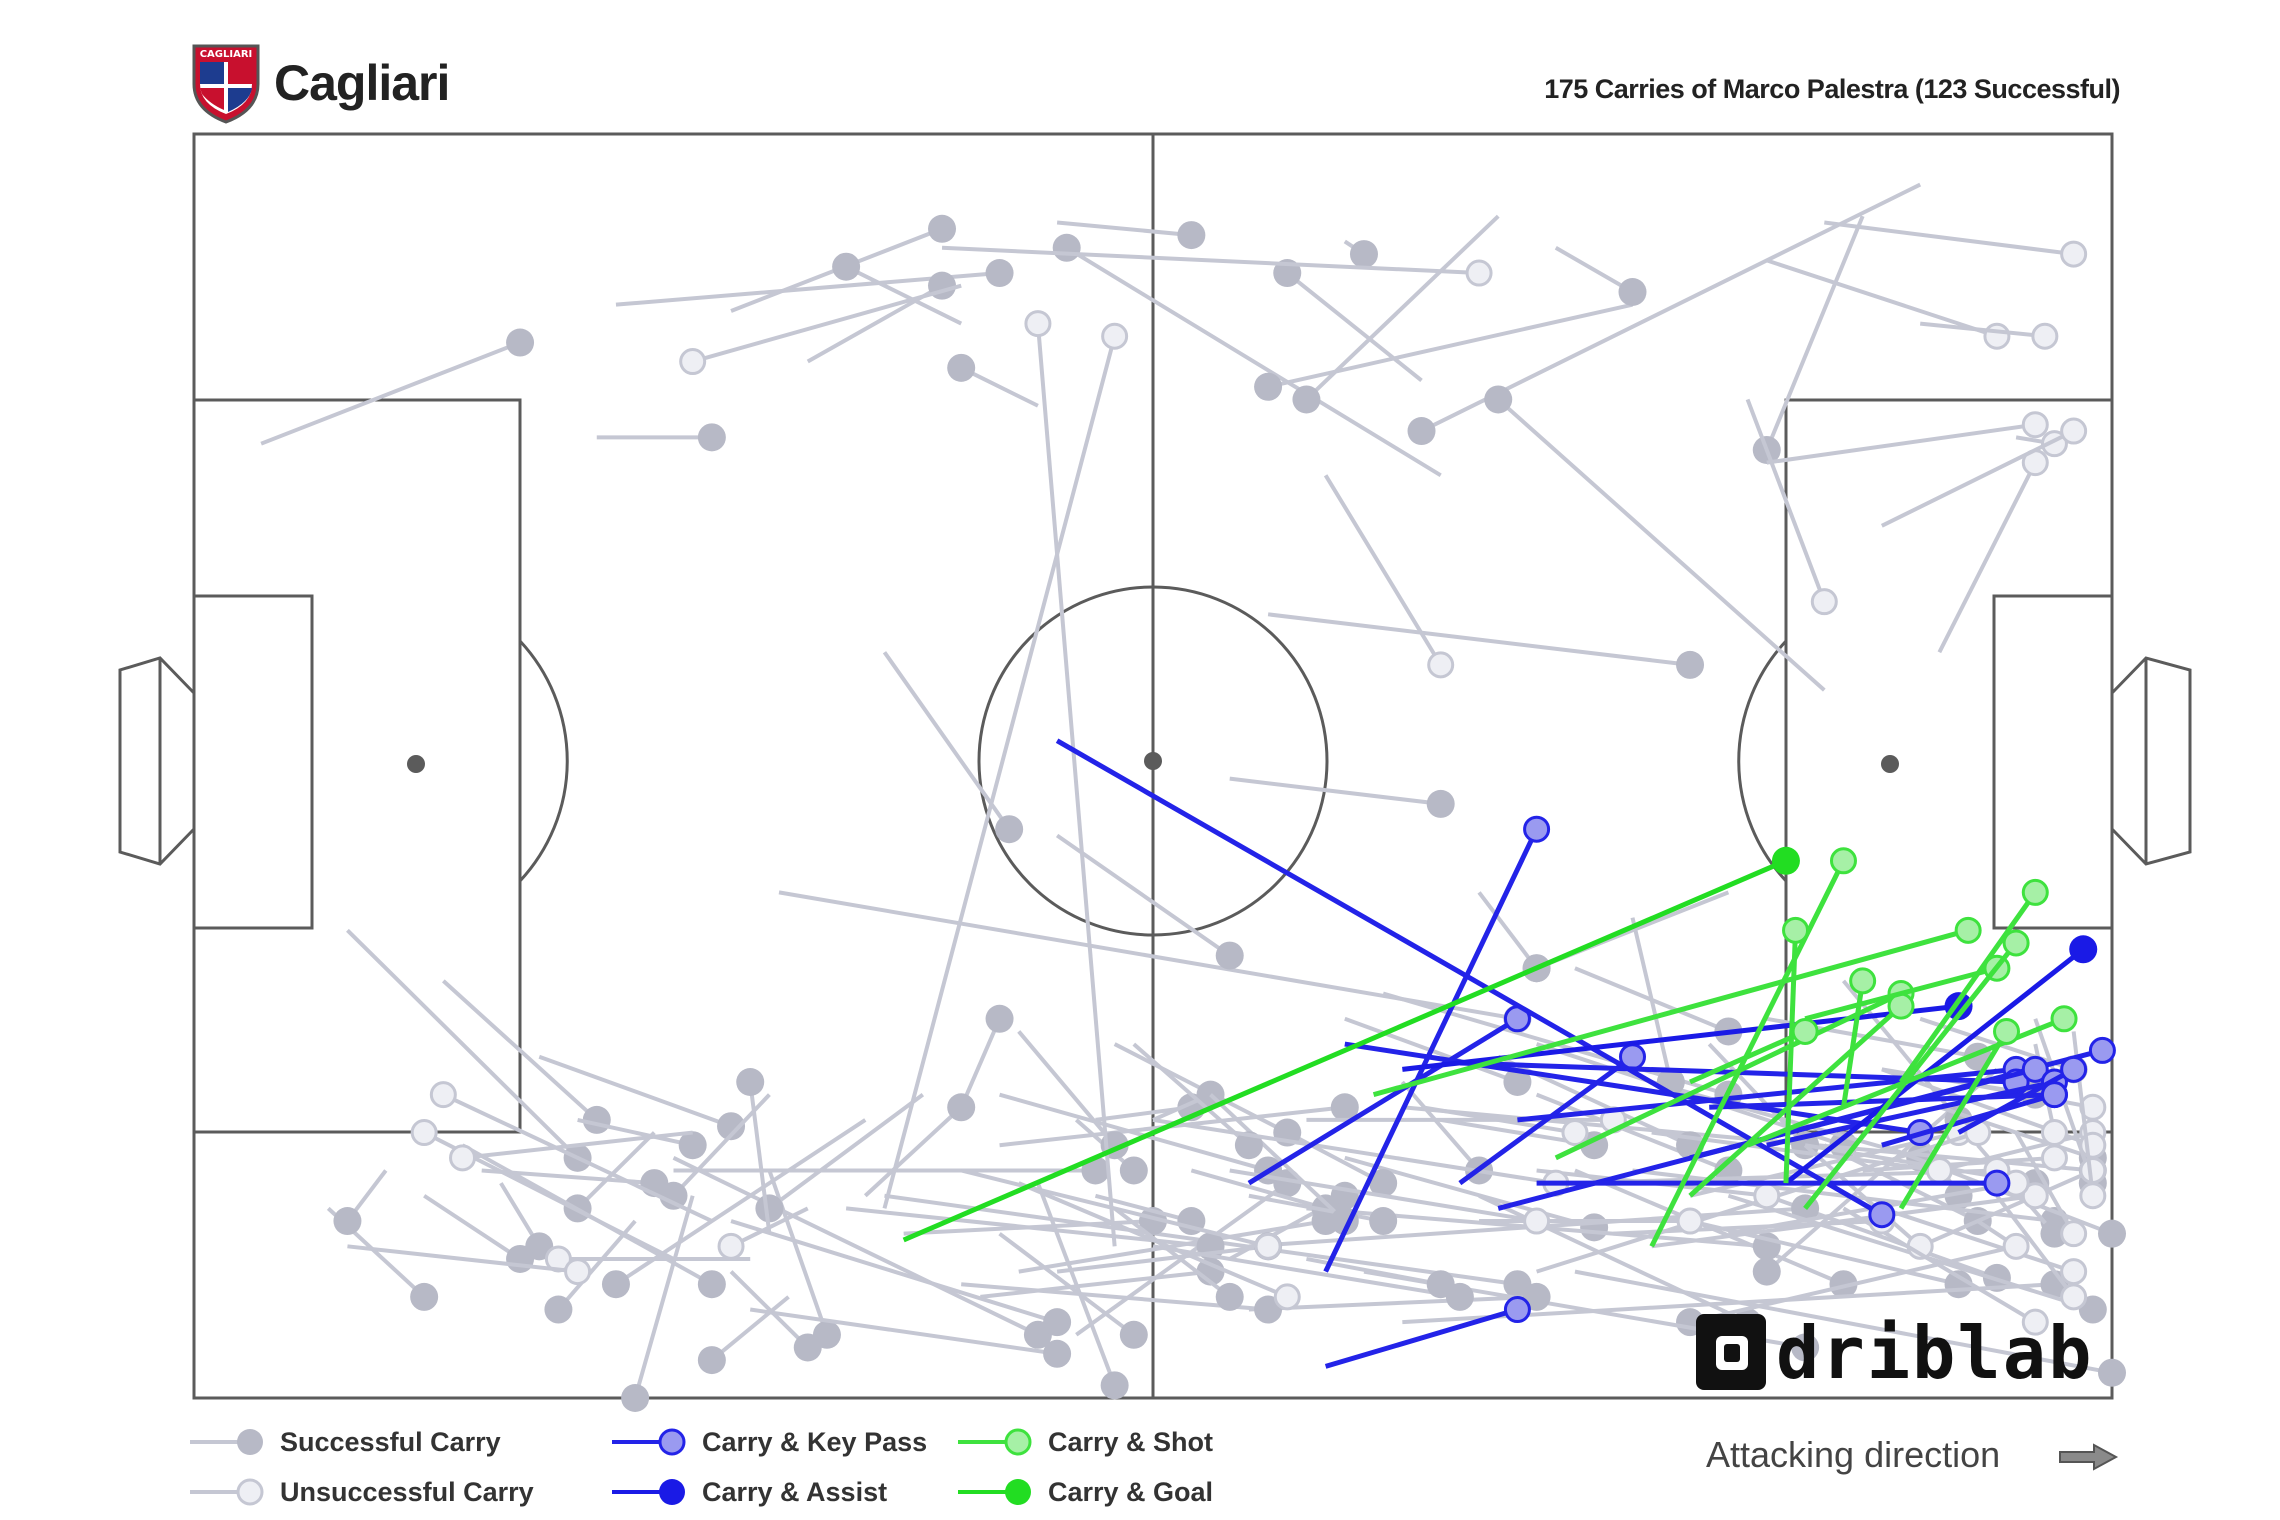  What do you see at coordinates (2089, 1457) in the screenshot?
I see `arrow-right-icon` at bounding box center [2089, 1457].